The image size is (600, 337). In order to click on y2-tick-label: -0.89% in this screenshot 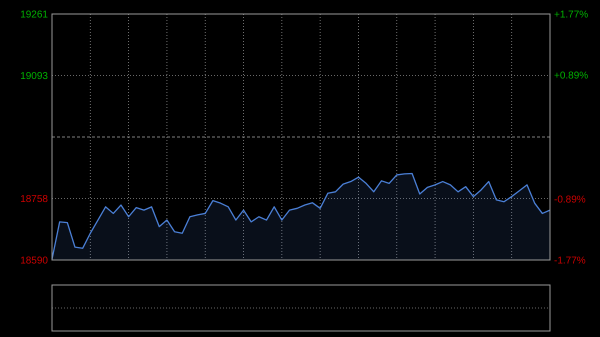, I will do `click(570, 200)`.